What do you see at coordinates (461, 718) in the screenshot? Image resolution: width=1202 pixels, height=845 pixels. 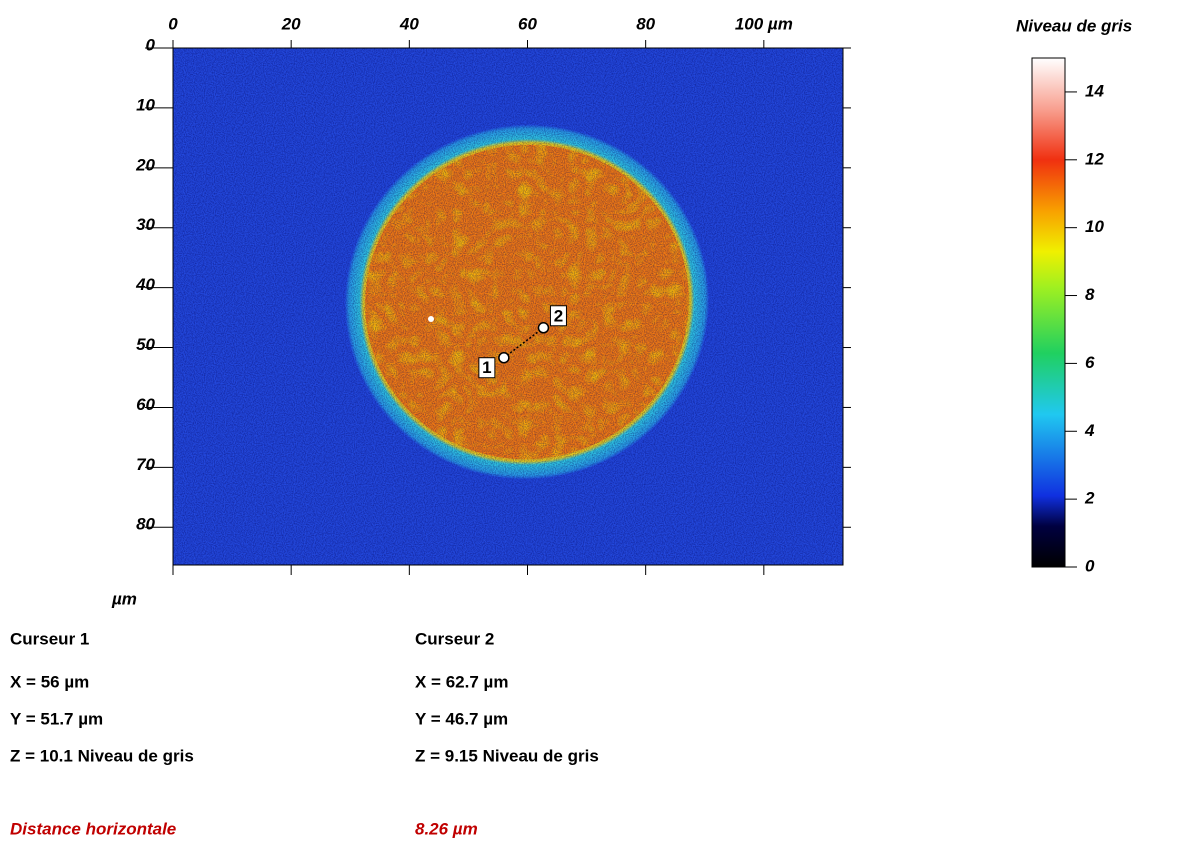 I see `readout-line: Y = 46.7 µm` at bounding box center [461, 718].